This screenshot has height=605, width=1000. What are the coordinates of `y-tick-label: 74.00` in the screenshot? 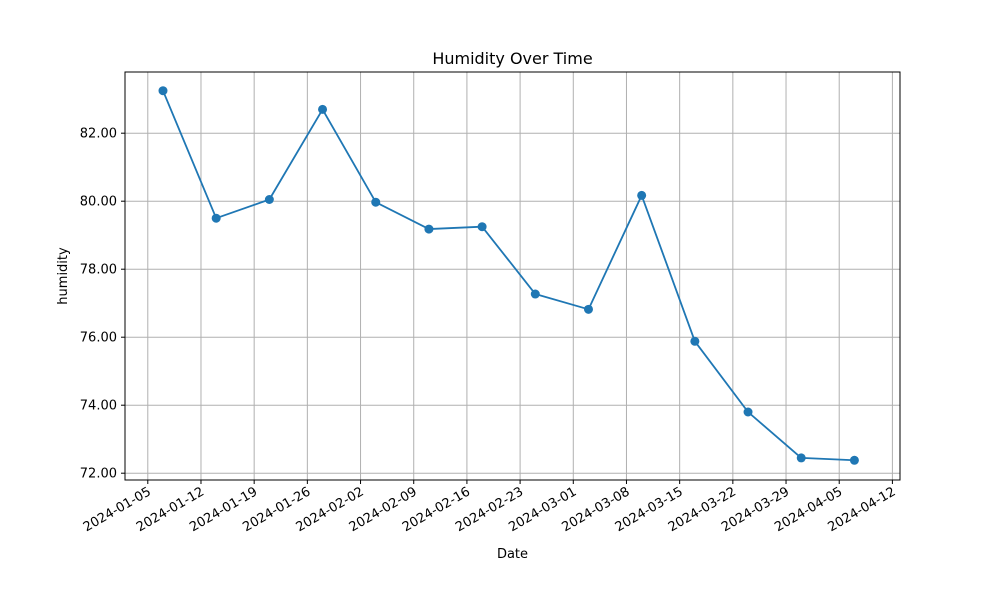 It's located at (98, 406).